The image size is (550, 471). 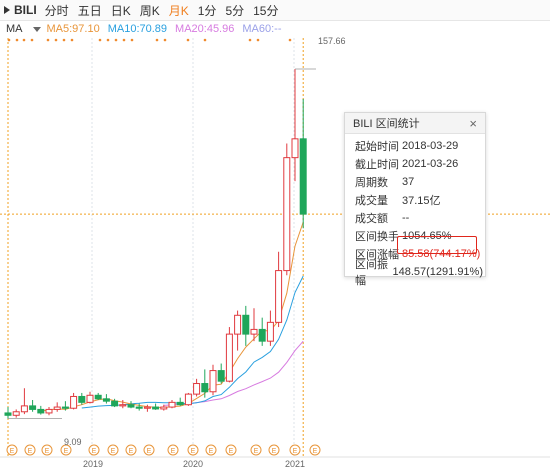 What do you see at coordinates (73, 29) in the screenshot?
I see `ma5-value: MA5:97.10` at bounding box center [73, 29].